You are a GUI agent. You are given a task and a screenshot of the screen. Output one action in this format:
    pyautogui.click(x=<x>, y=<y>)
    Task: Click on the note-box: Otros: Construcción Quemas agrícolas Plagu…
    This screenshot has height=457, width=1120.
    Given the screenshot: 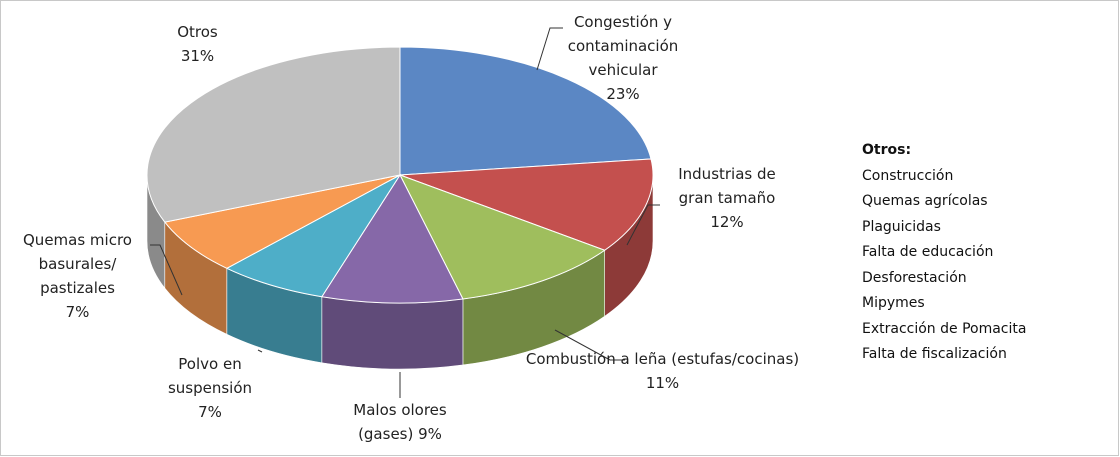 What is the action you would take?
    pyautogui.click(x=944, y=253)
    